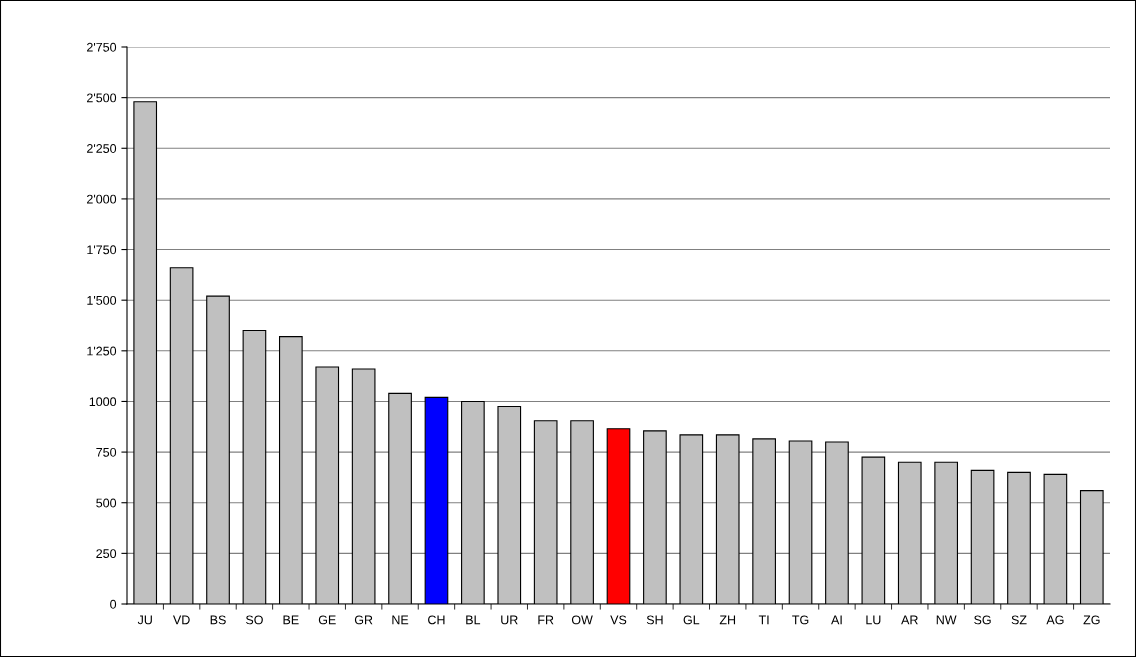 The width and height of the screenshot is (1136, 657). Describe the element at coordinates (400, 620) in the screenshot. I see `x-tick-label: NE` at that location.